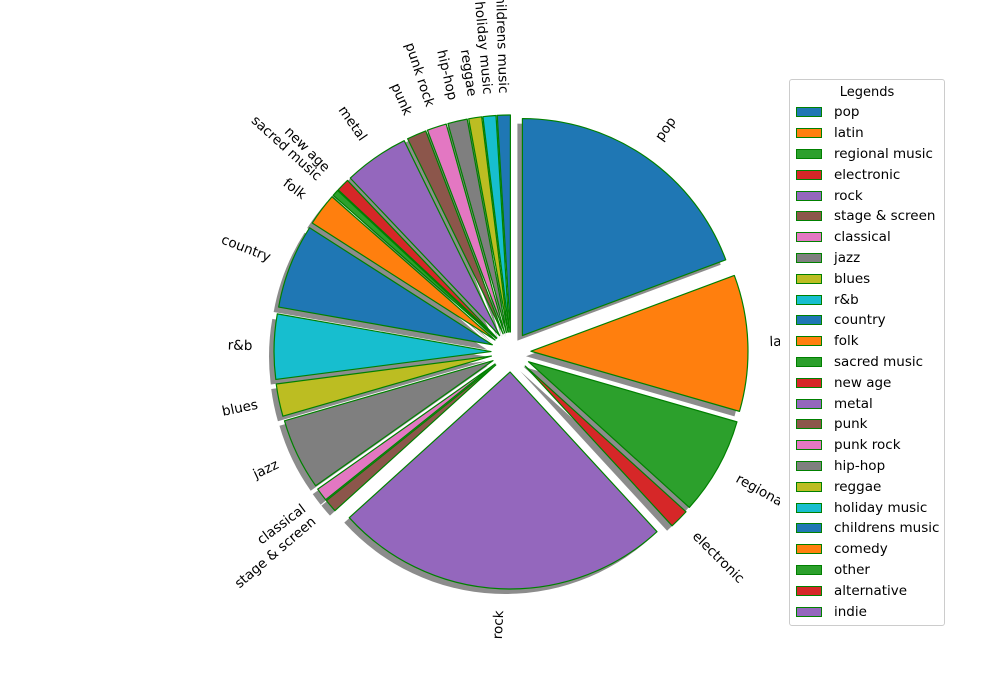 The height and width of the screenshot is (700, 1000). I want to click on legend-item-reggae: reggae, so click(867, 486).